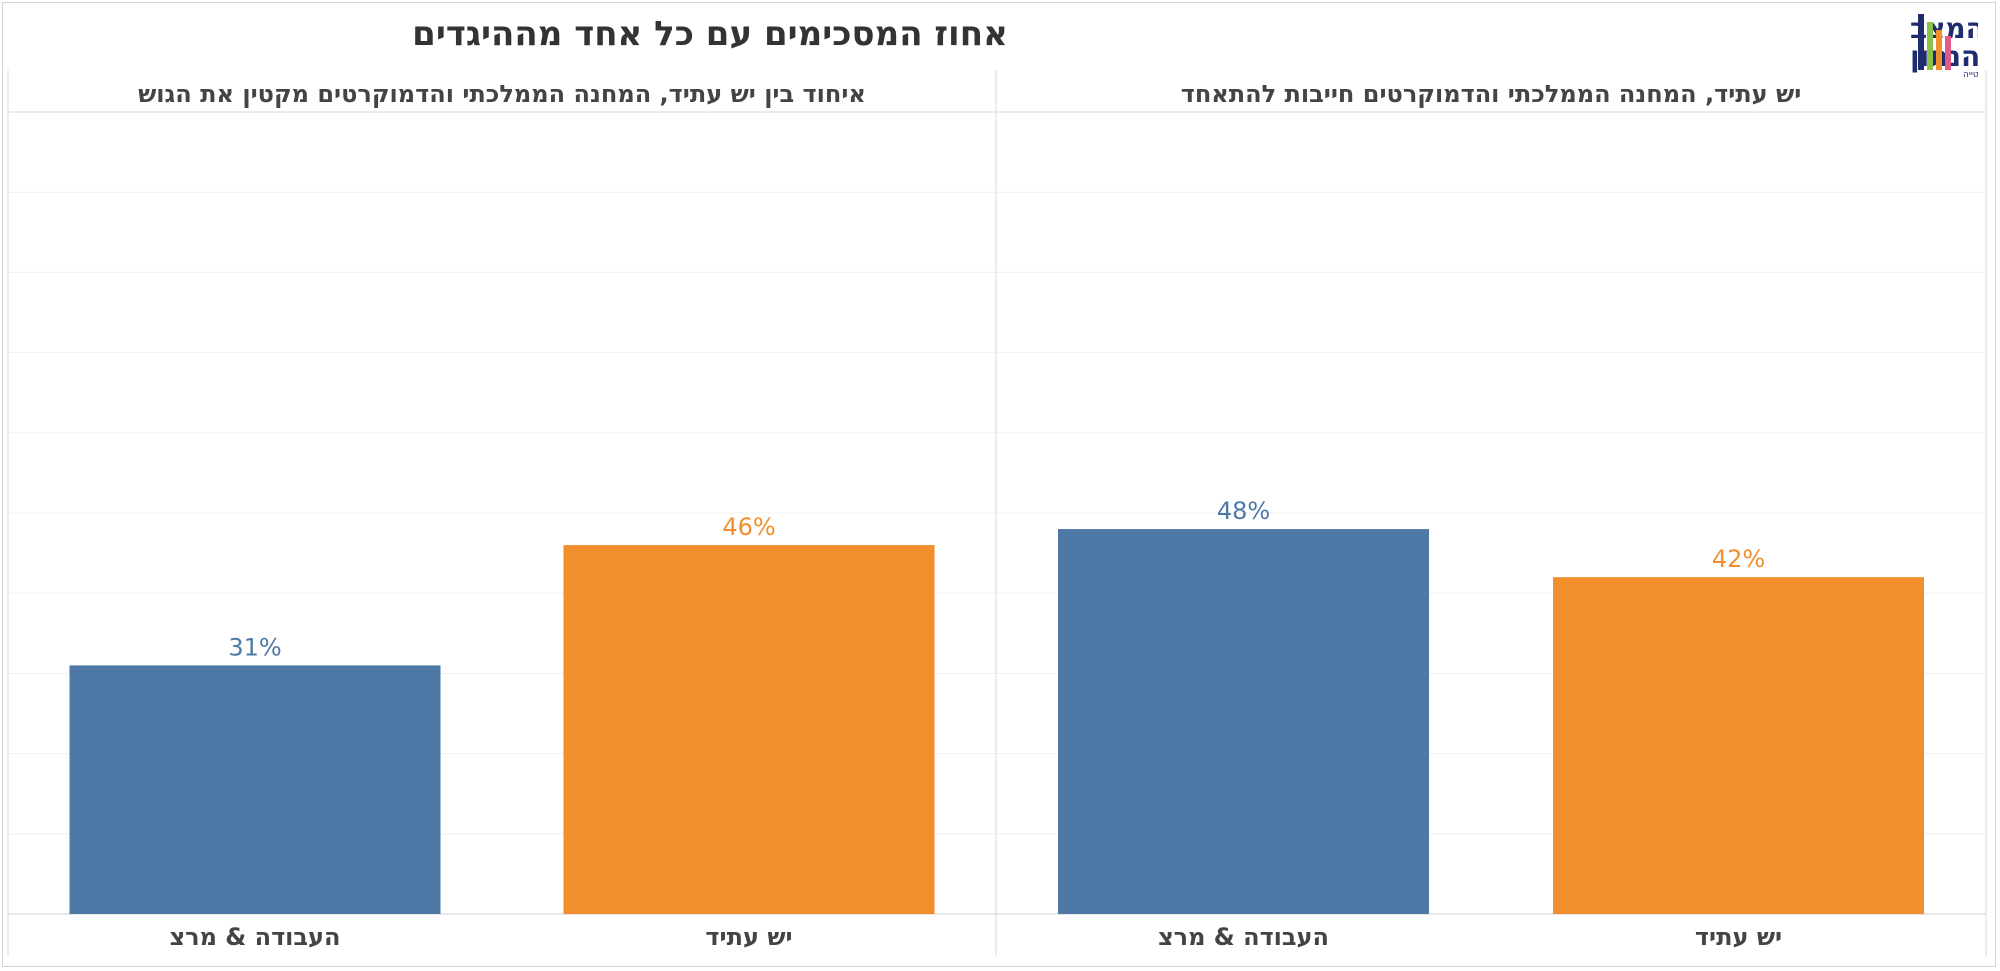 The width and height of the screenshot is (2000, 971). What do you see at coordinates (748, 527) in the screenshot?
I see `data-label: 46%` at bounding box center [748, 527].